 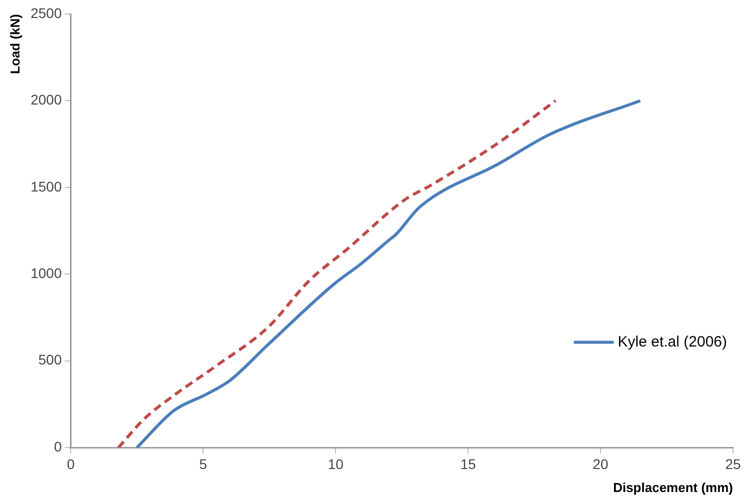 I want to click on y-axis-title: Load (kN), so click(x=14, y=44).